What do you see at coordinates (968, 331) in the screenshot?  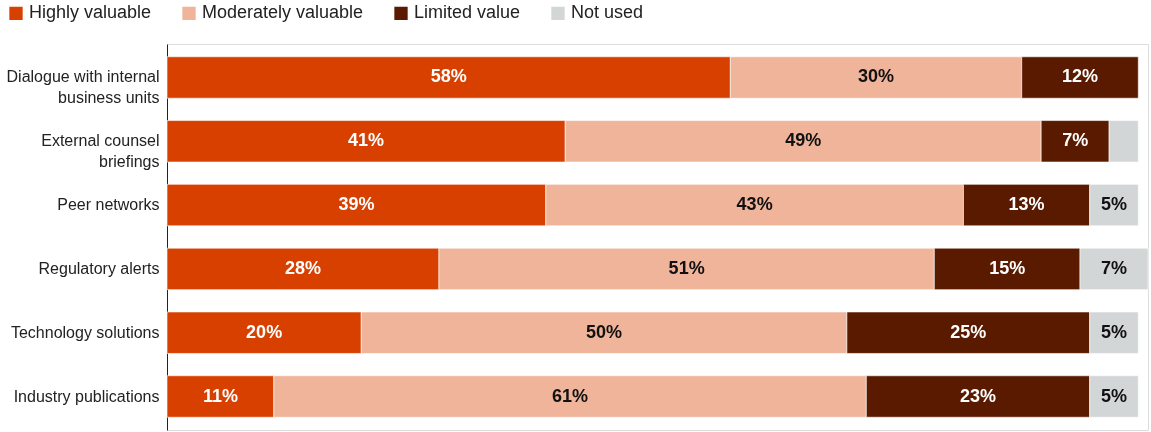 I see `data-label: 25%` at bounding box center [968, 331].